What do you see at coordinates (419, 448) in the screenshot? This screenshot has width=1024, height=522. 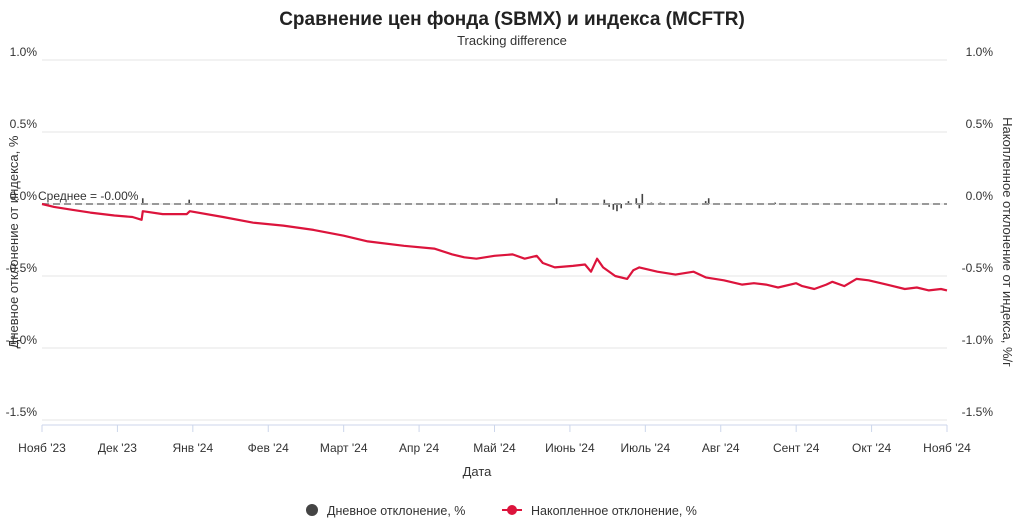 I see `x-tick-label: Апр '24` at bounding box center [419, 448].